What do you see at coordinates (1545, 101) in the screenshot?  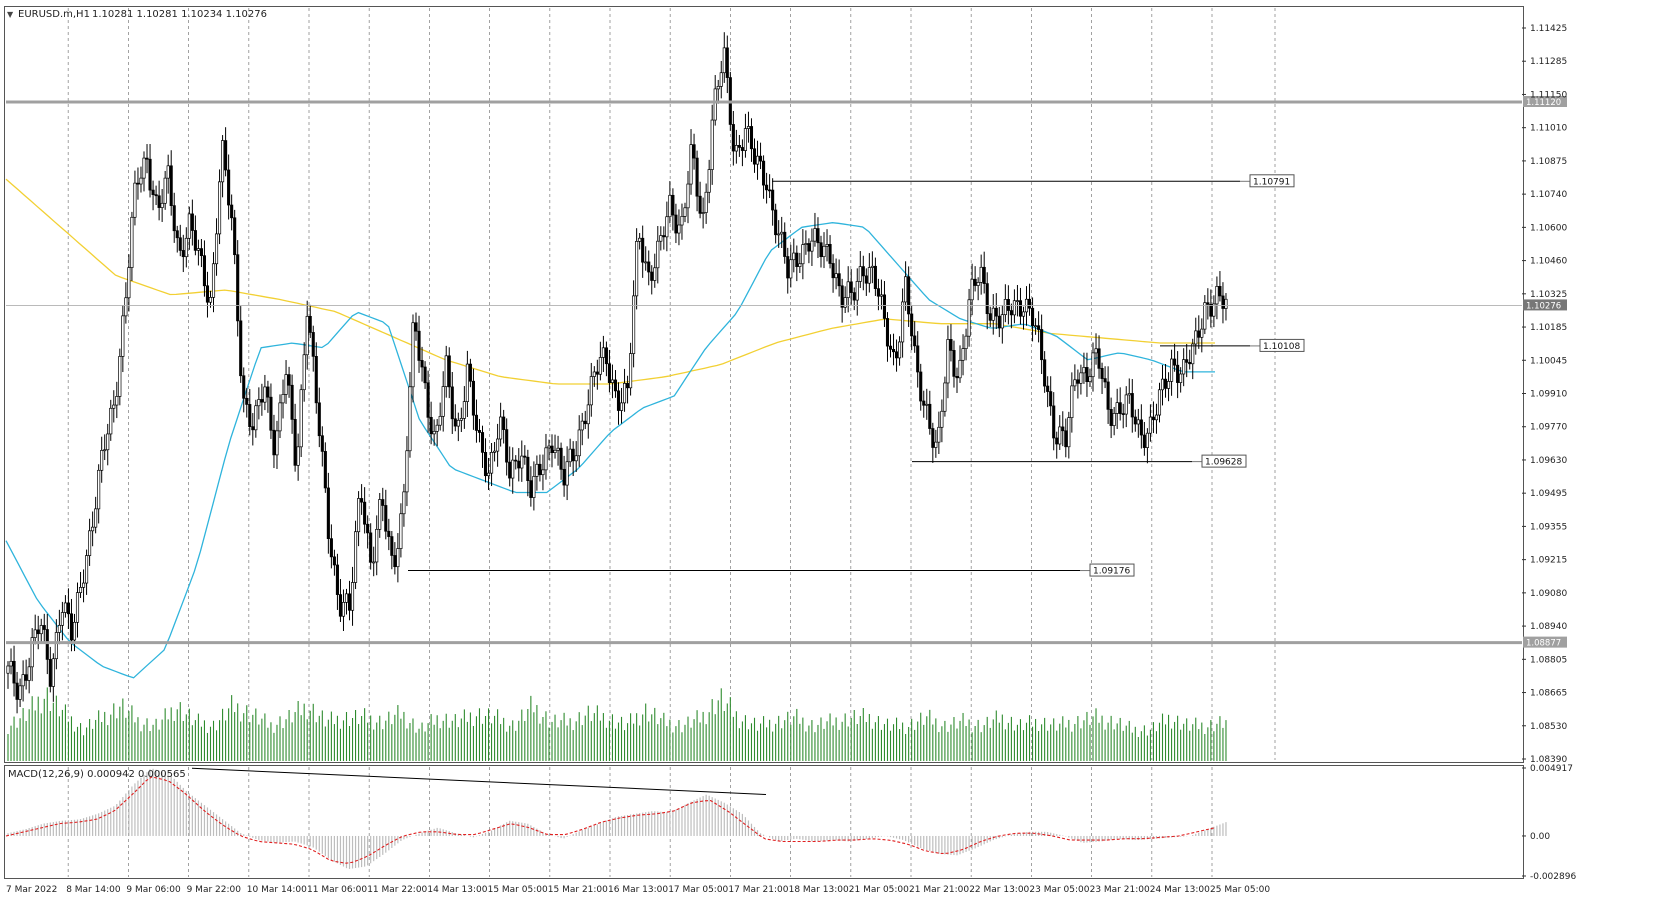 I see `resistance-line-label-bg` at bounding box center [1545, 101].